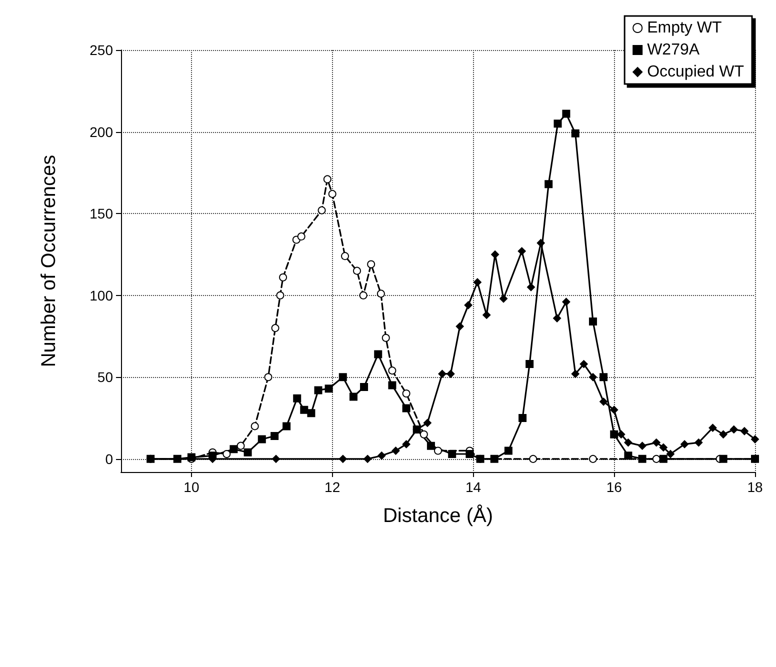 This screenshot has width=776, height=667. I want to click on x-tick-label: 14, so click(473, 487).